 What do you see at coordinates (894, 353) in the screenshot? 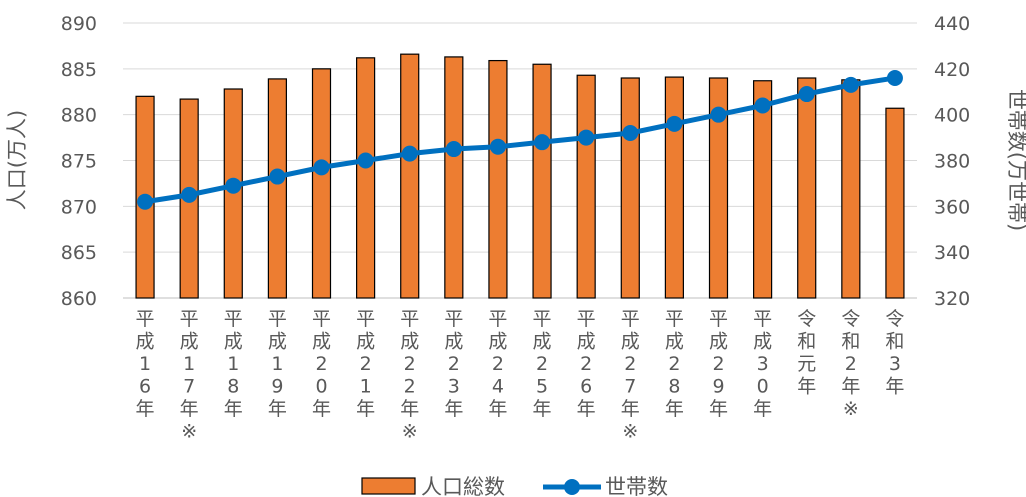
I see `x-category-label: 令和 3 年` at bounding box center [894, 353].